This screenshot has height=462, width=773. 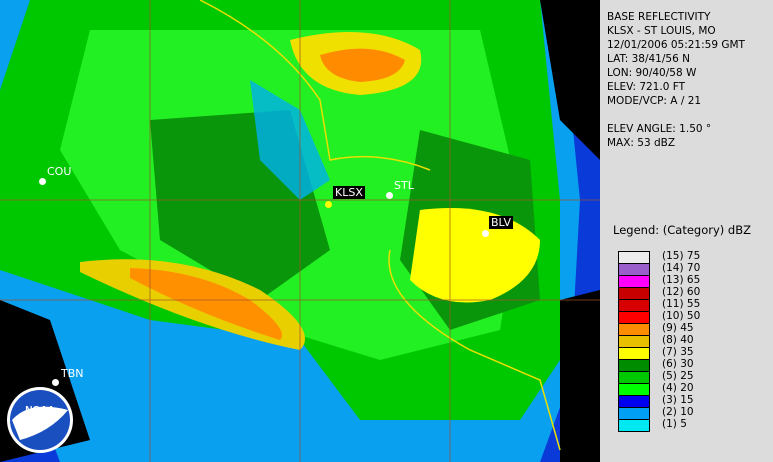 I want to click on latitude: LAT: 38/41/56 N, so click(x=648, y=59).